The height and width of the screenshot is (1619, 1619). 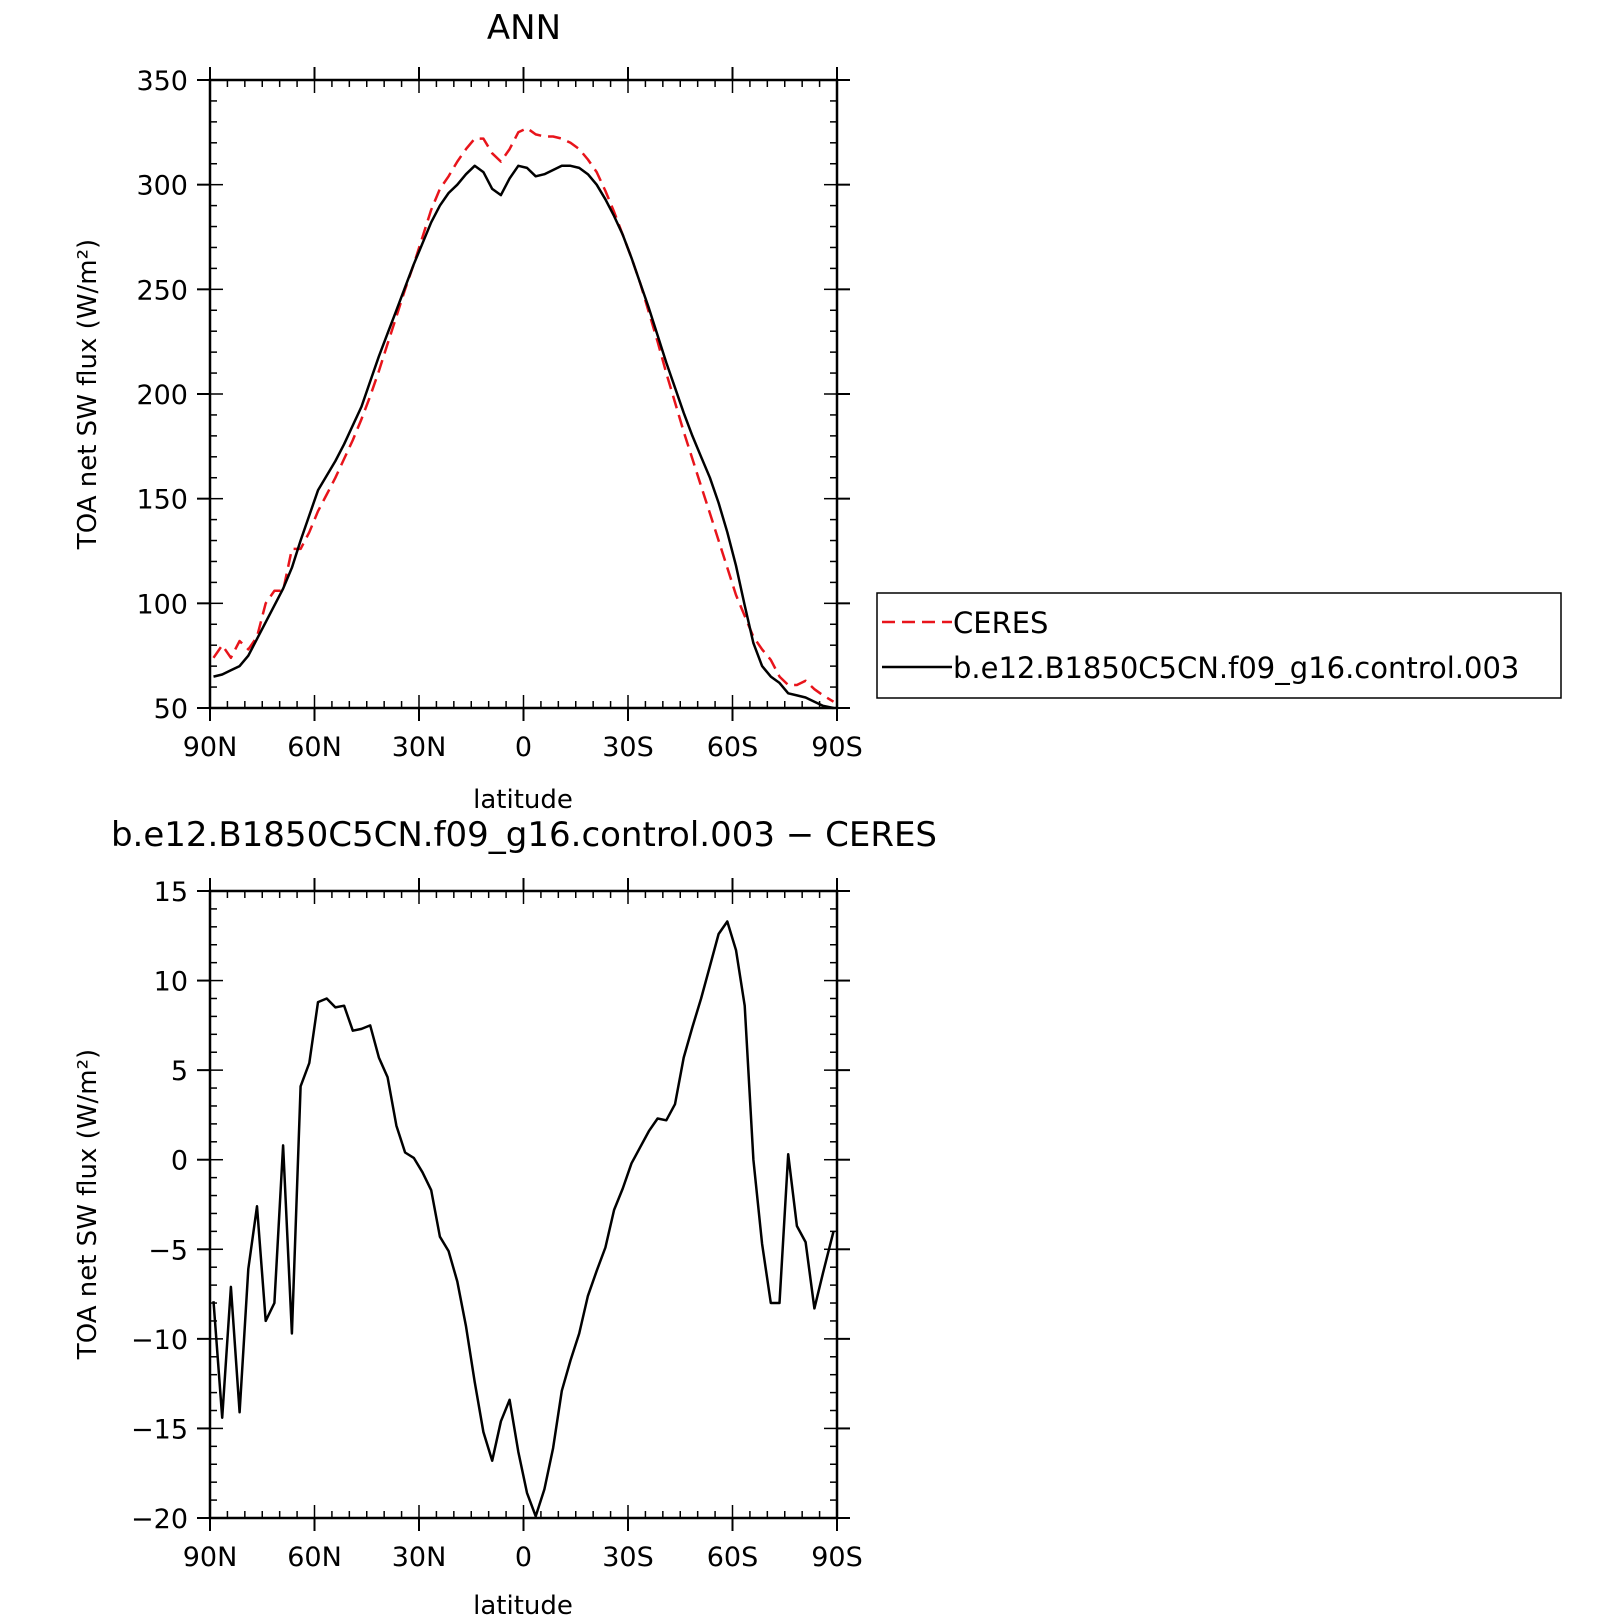 I want to click on top-x-tick-label: 90S, so click(x=837, y=747).